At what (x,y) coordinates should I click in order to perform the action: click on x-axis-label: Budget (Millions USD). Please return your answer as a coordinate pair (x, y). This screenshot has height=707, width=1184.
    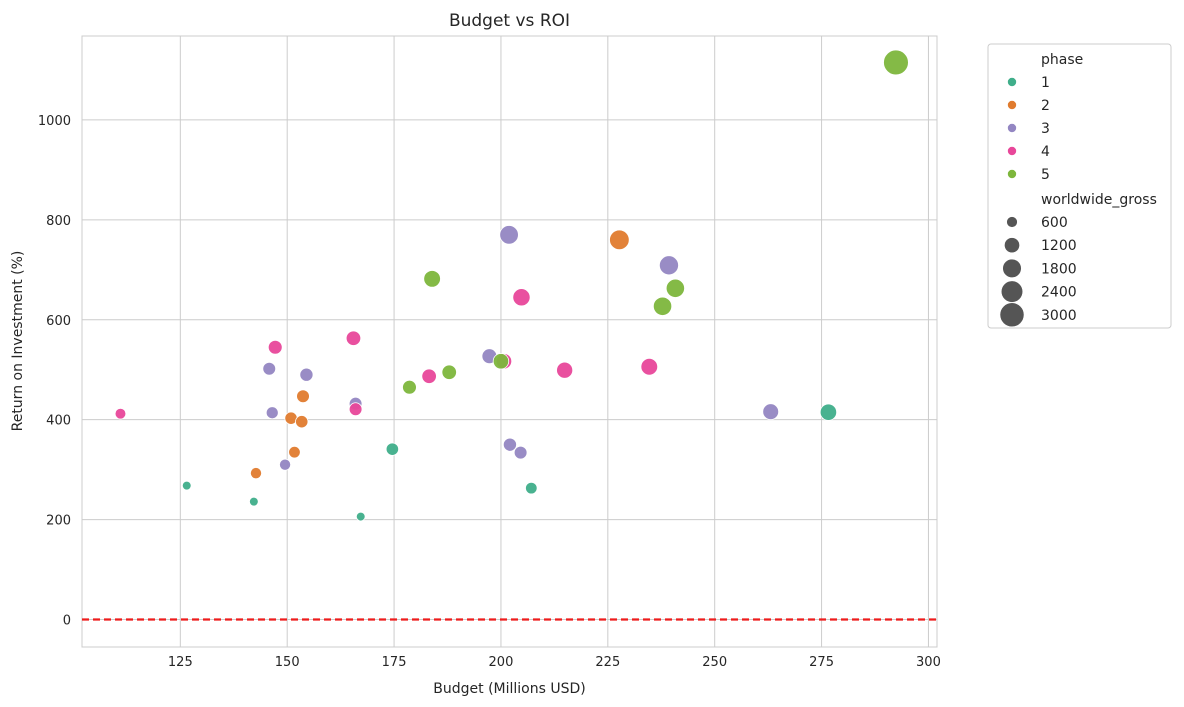
    Looking at the image, I should click on (509, 689).